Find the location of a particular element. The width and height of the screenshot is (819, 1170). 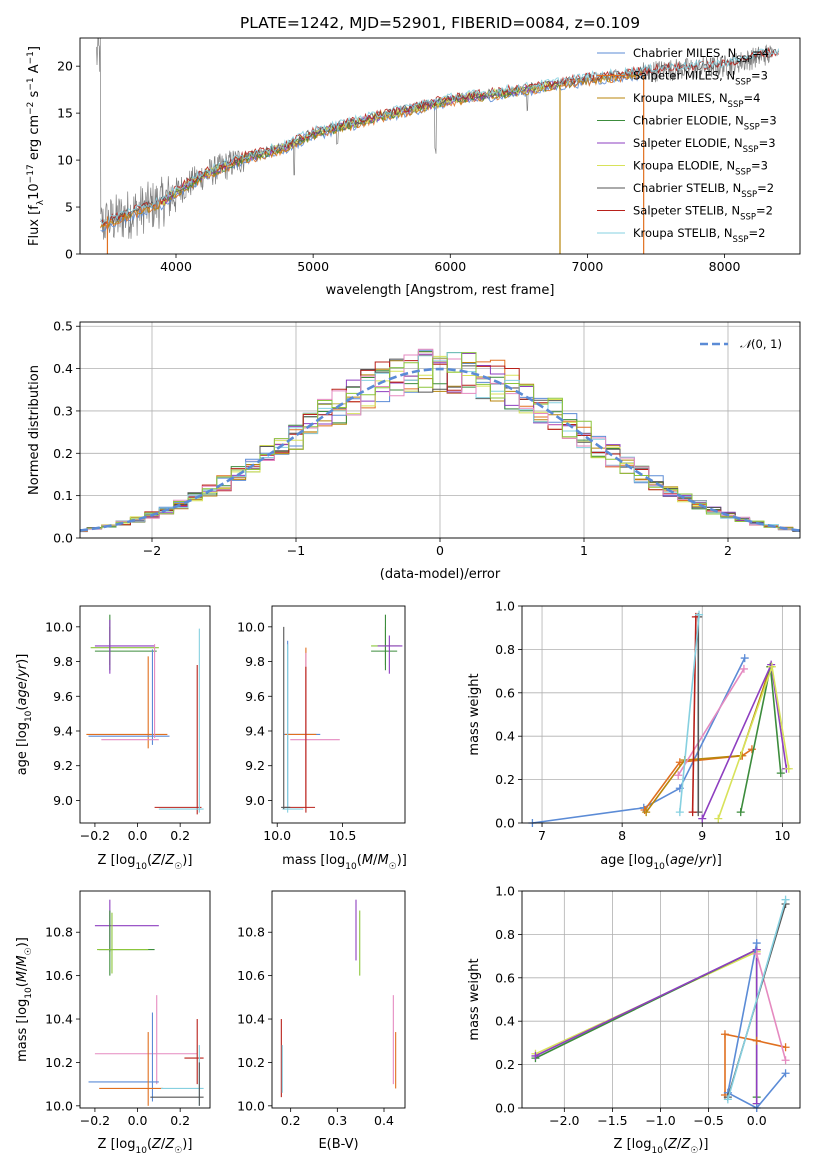

y-axis-label: age [log10(age/yr)] is located at coordinates (24, 715).